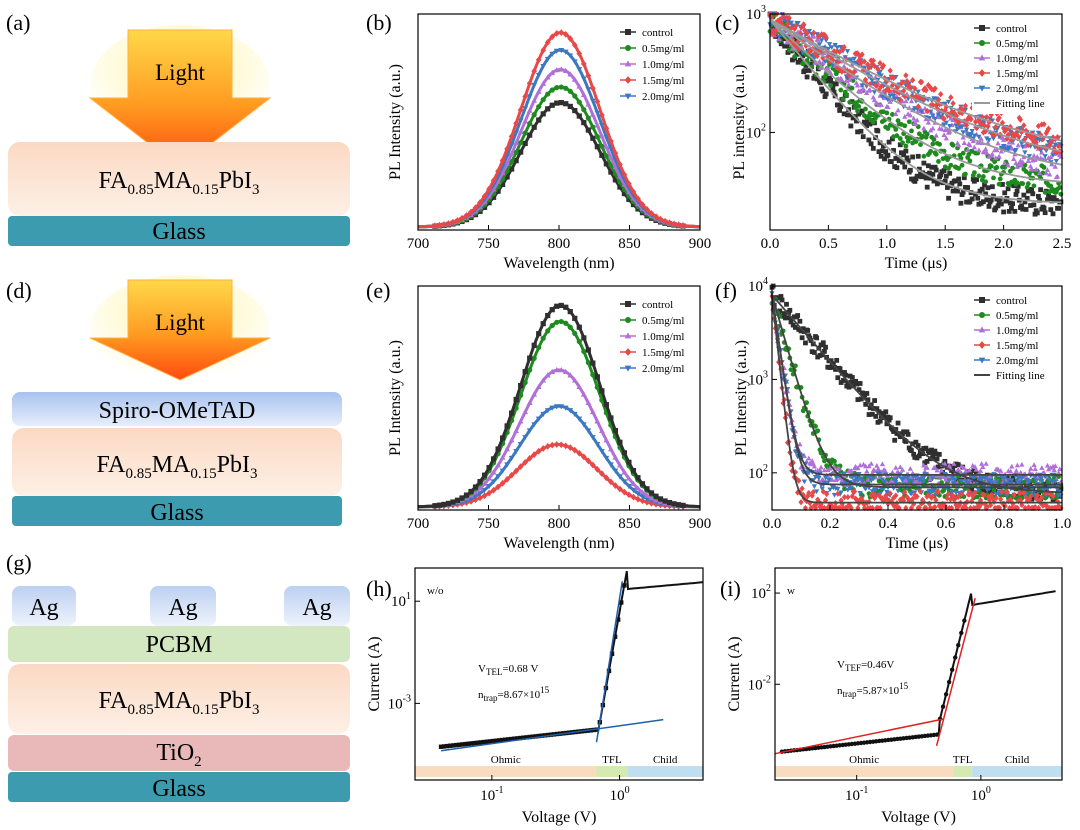  I want to click on x-tick-label: 1.5, so click(945, 244).